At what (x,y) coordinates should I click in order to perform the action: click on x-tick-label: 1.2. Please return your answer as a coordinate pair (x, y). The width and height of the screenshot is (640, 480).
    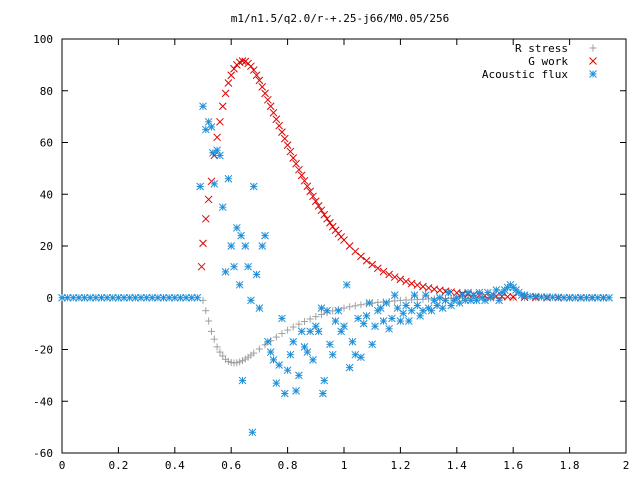
    Looking at the image, I should click on (400, 465).